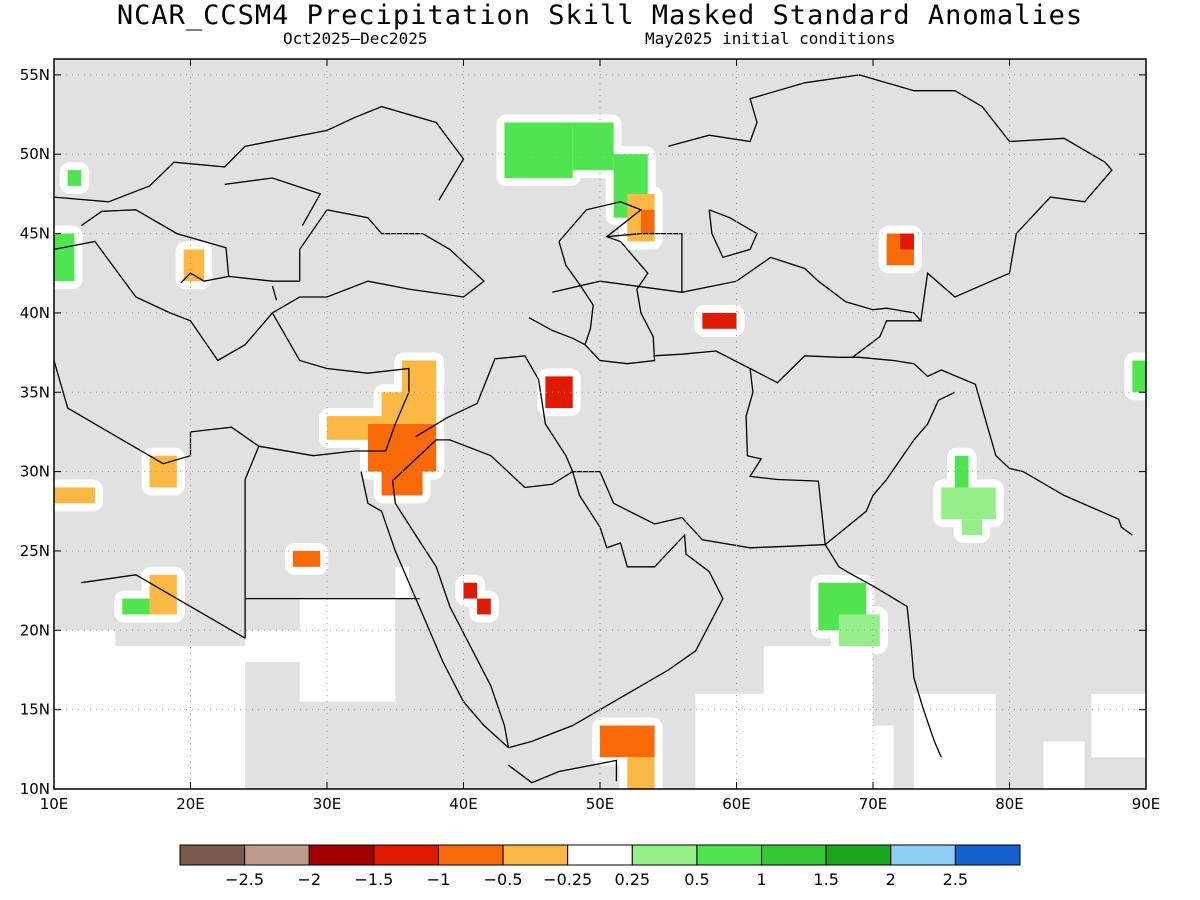  Describe the element at coordinates (35, 75) in the screenshot. I see `y-tick-label: 55N` at that location.